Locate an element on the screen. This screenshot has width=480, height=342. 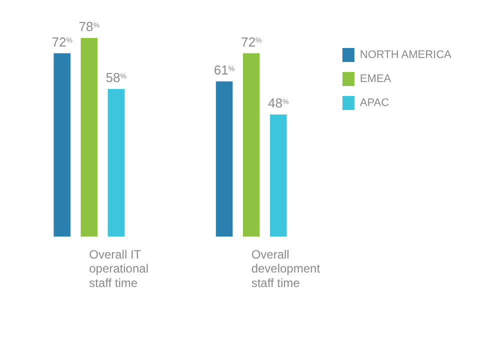
legend-label: APAC is located at coordinates (375, 103).